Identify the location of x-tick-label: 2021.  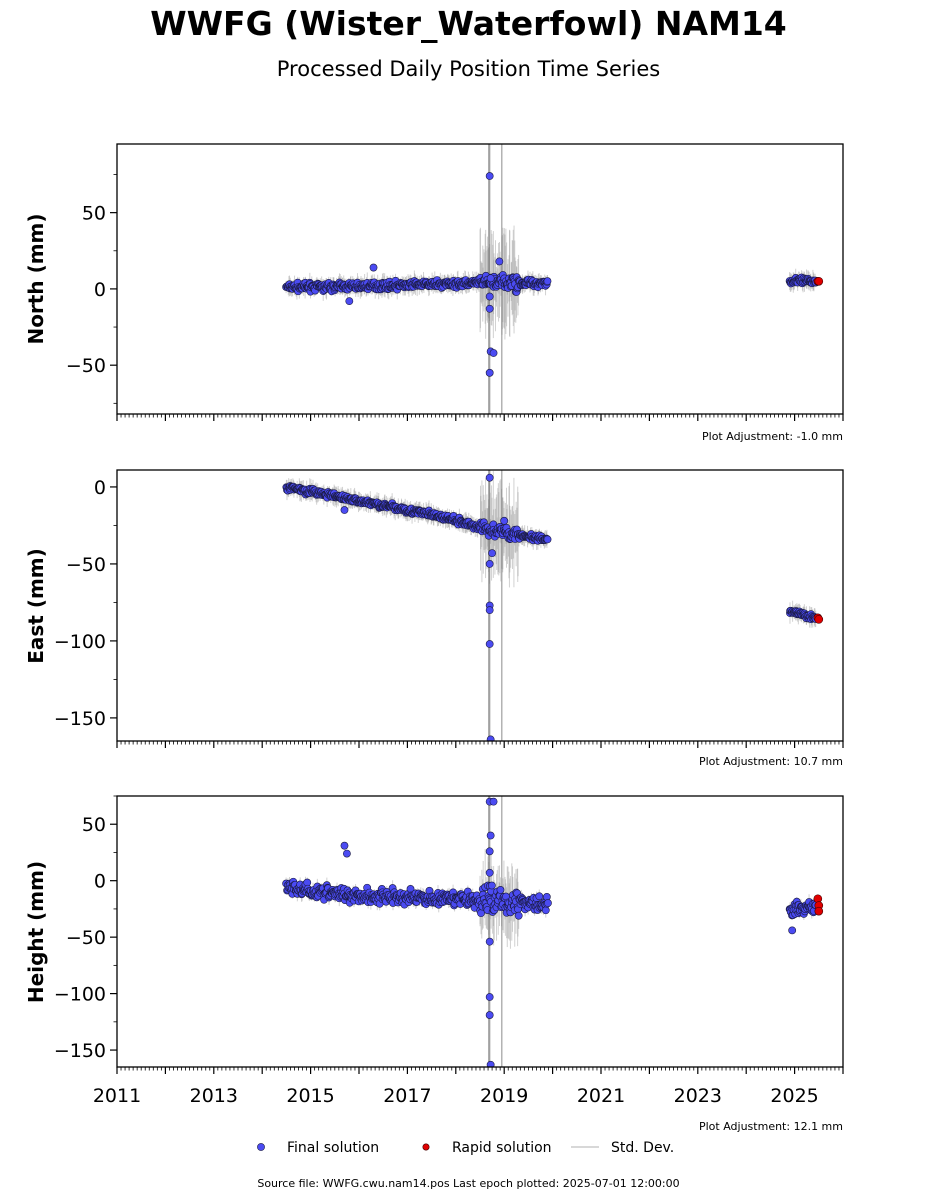
(601, 1096).